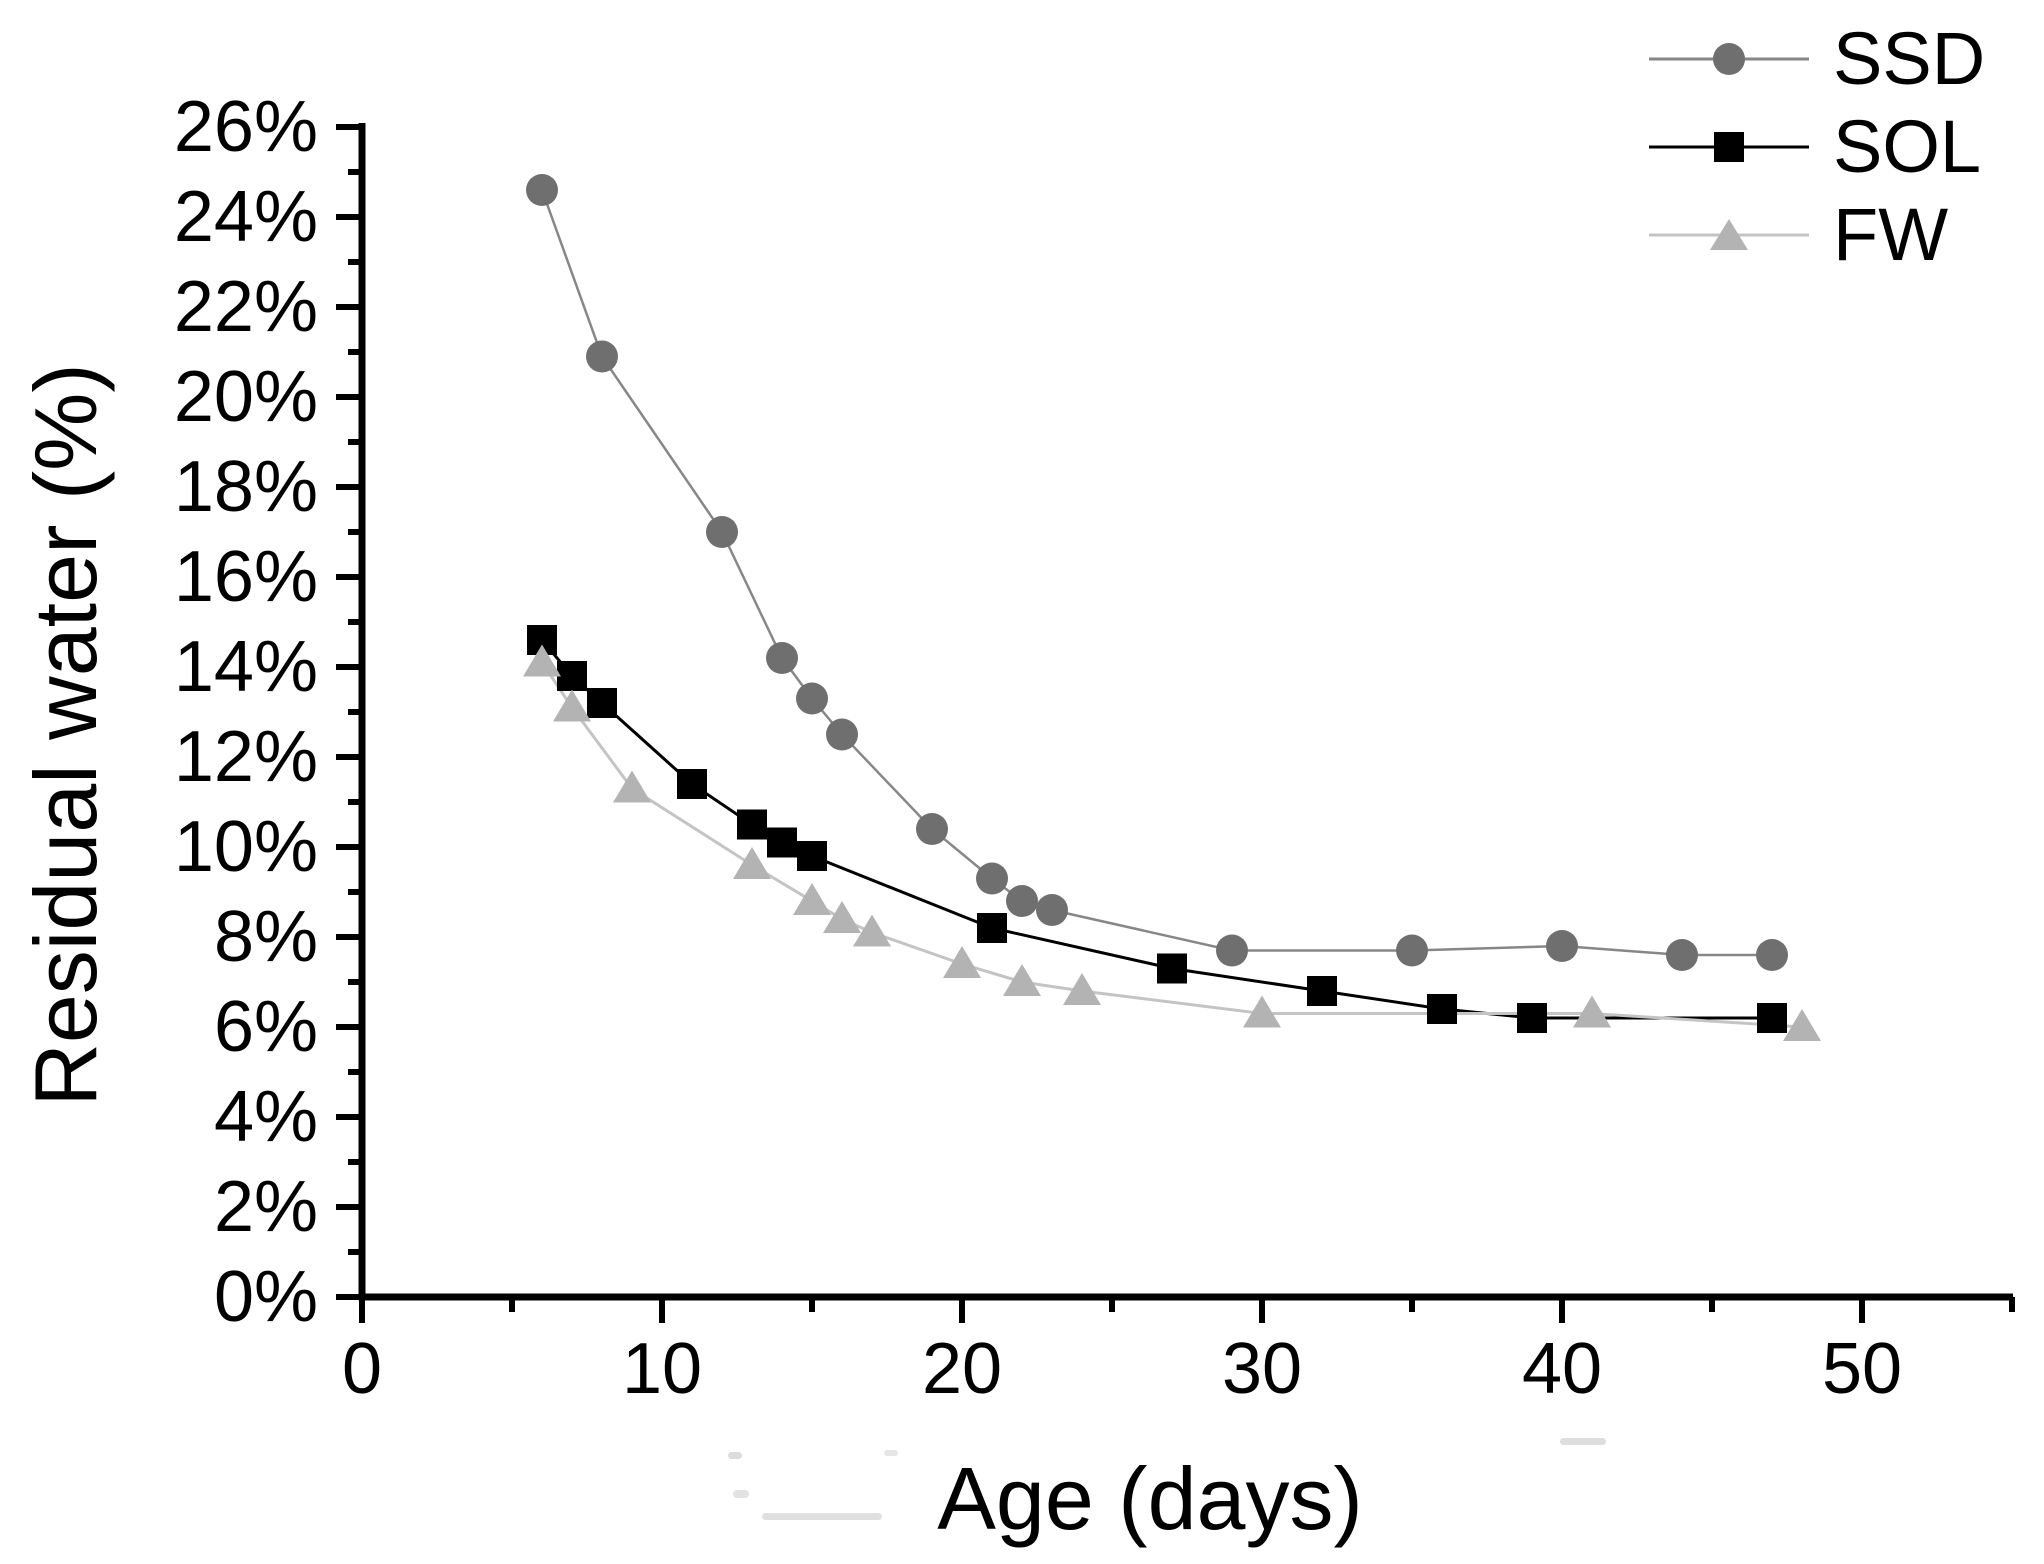 The width and height of the screenshot is (2044, 1564). I want to click on y-tick-label: 4%, so click(266, 1117).